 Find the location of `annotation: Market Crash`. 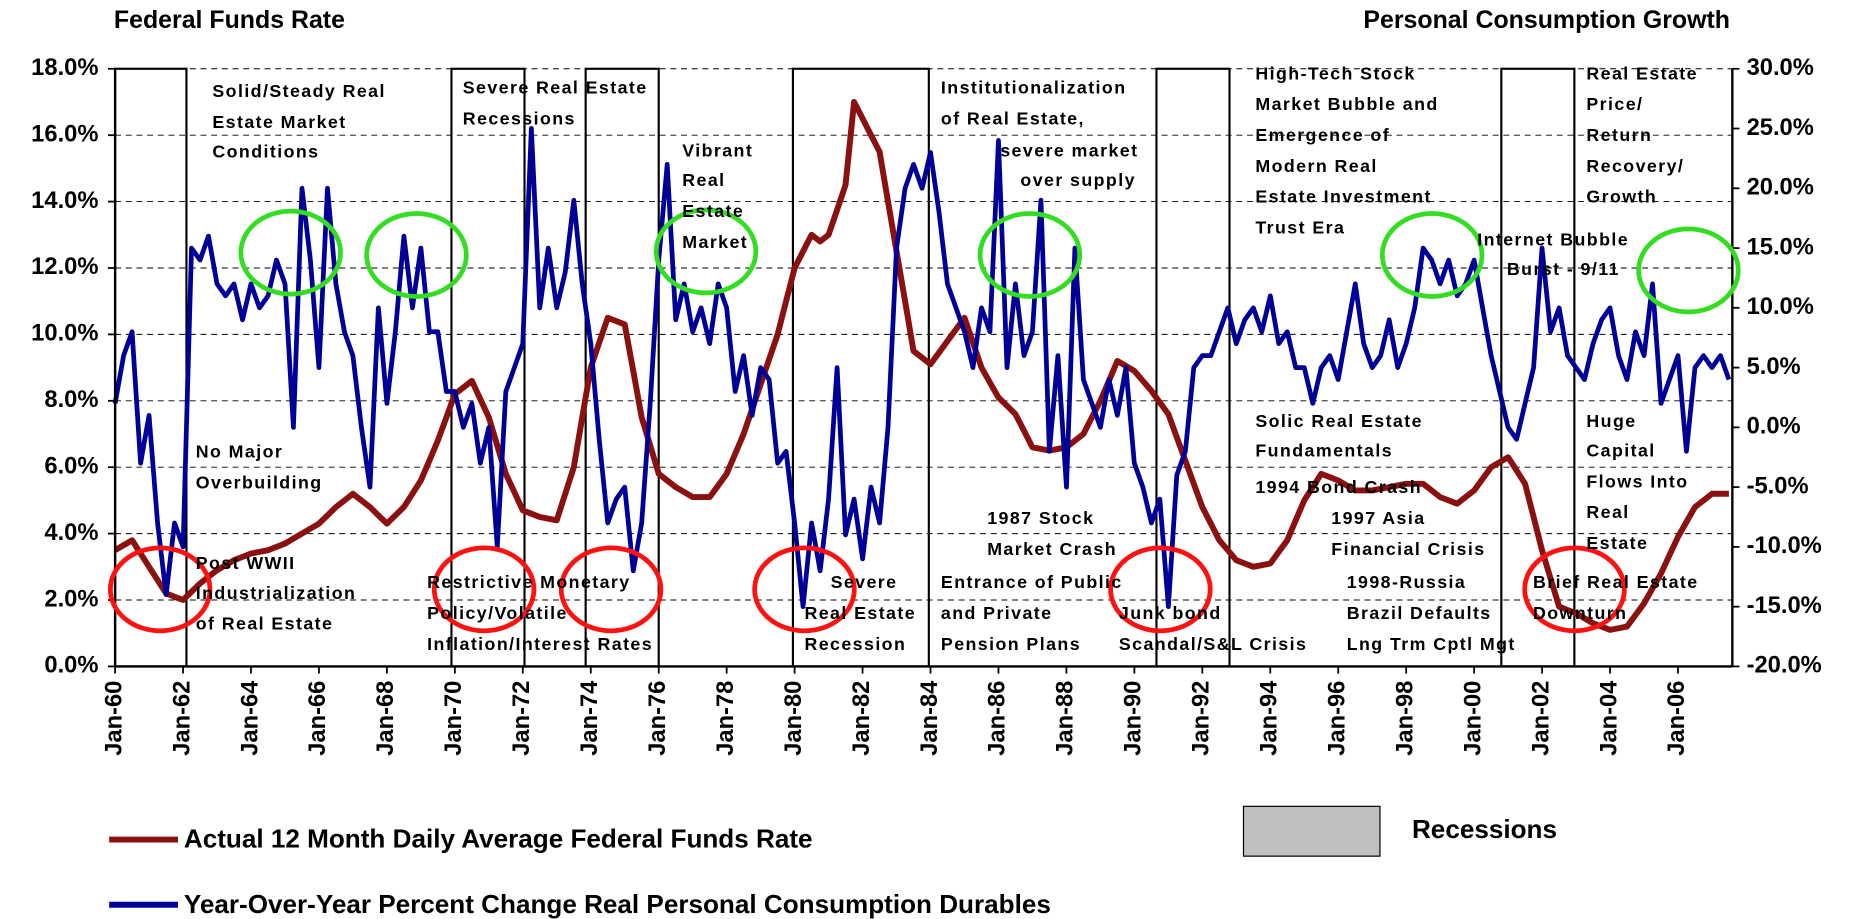

annotation: Market Crash is located at coordinates (1052, 549).